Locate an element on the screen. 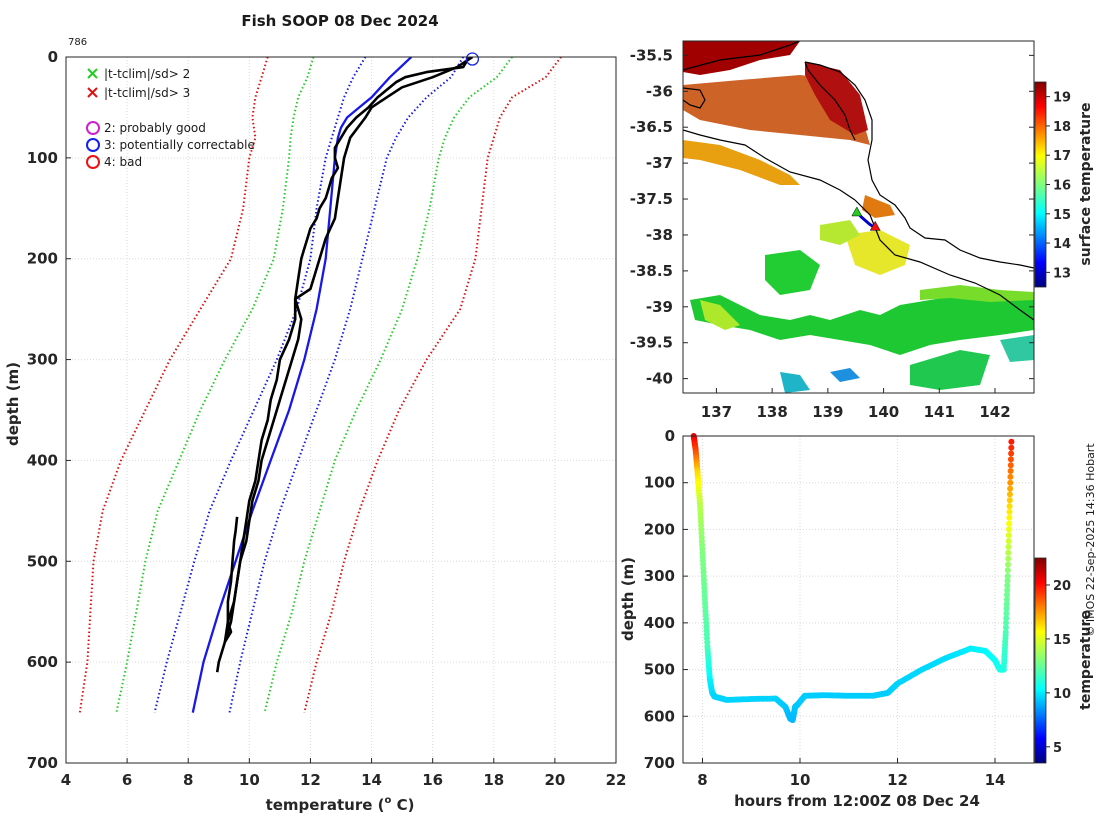  profile-y-tick-label: 500 is located at coordinates (42, 561).